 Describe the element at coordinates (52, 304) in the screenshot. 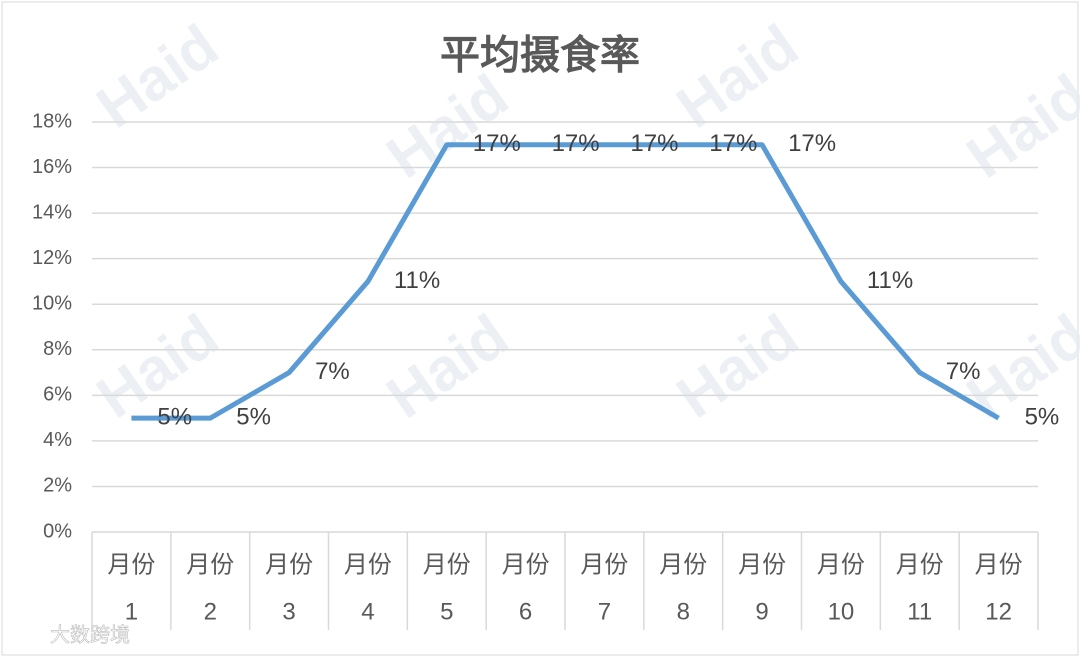

I see `y-tick-label: 10%` at that location.